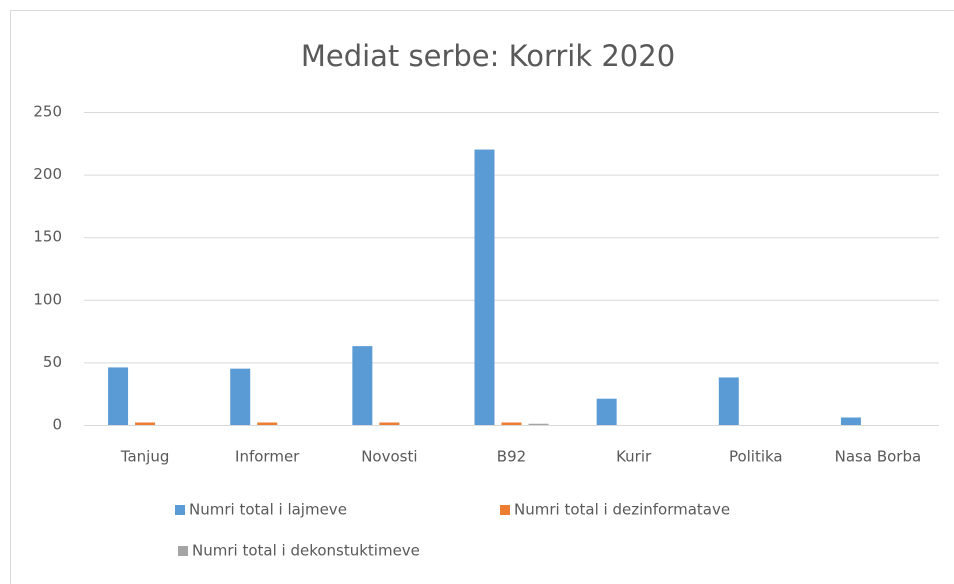 The image size is (954, 584). Describe the element at coordinates (306, 551) in the screenshot. I see `legend-label: Numri total i dekonstuktimeve` at that location.